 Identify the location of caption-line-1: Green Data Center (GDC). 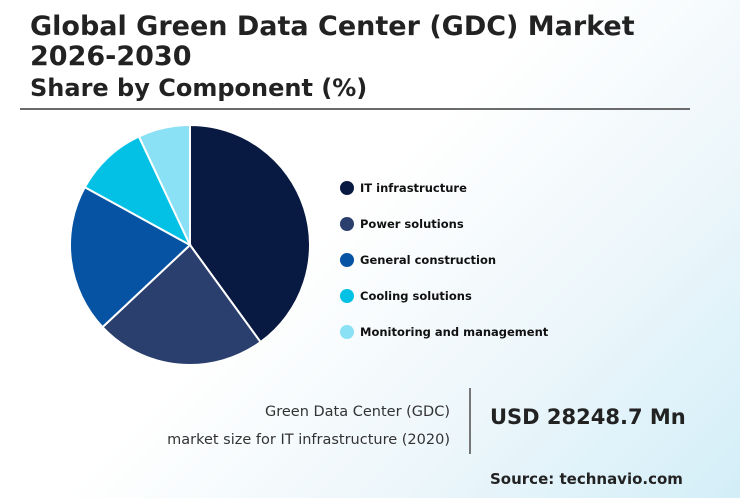
(357, 412).